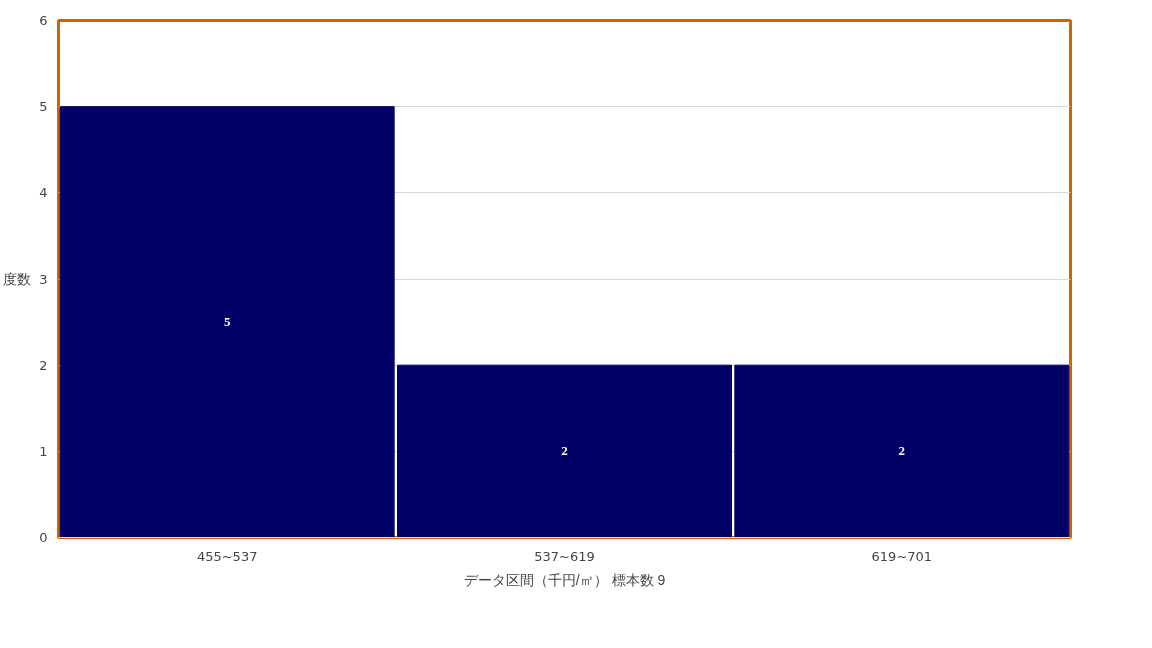 The height and width of the screenshot is (648, 1152). What do you see at coordinates (43, 20) in the screenshot?
I see `y-tick-label: 6` at bounding box center [43, 20].